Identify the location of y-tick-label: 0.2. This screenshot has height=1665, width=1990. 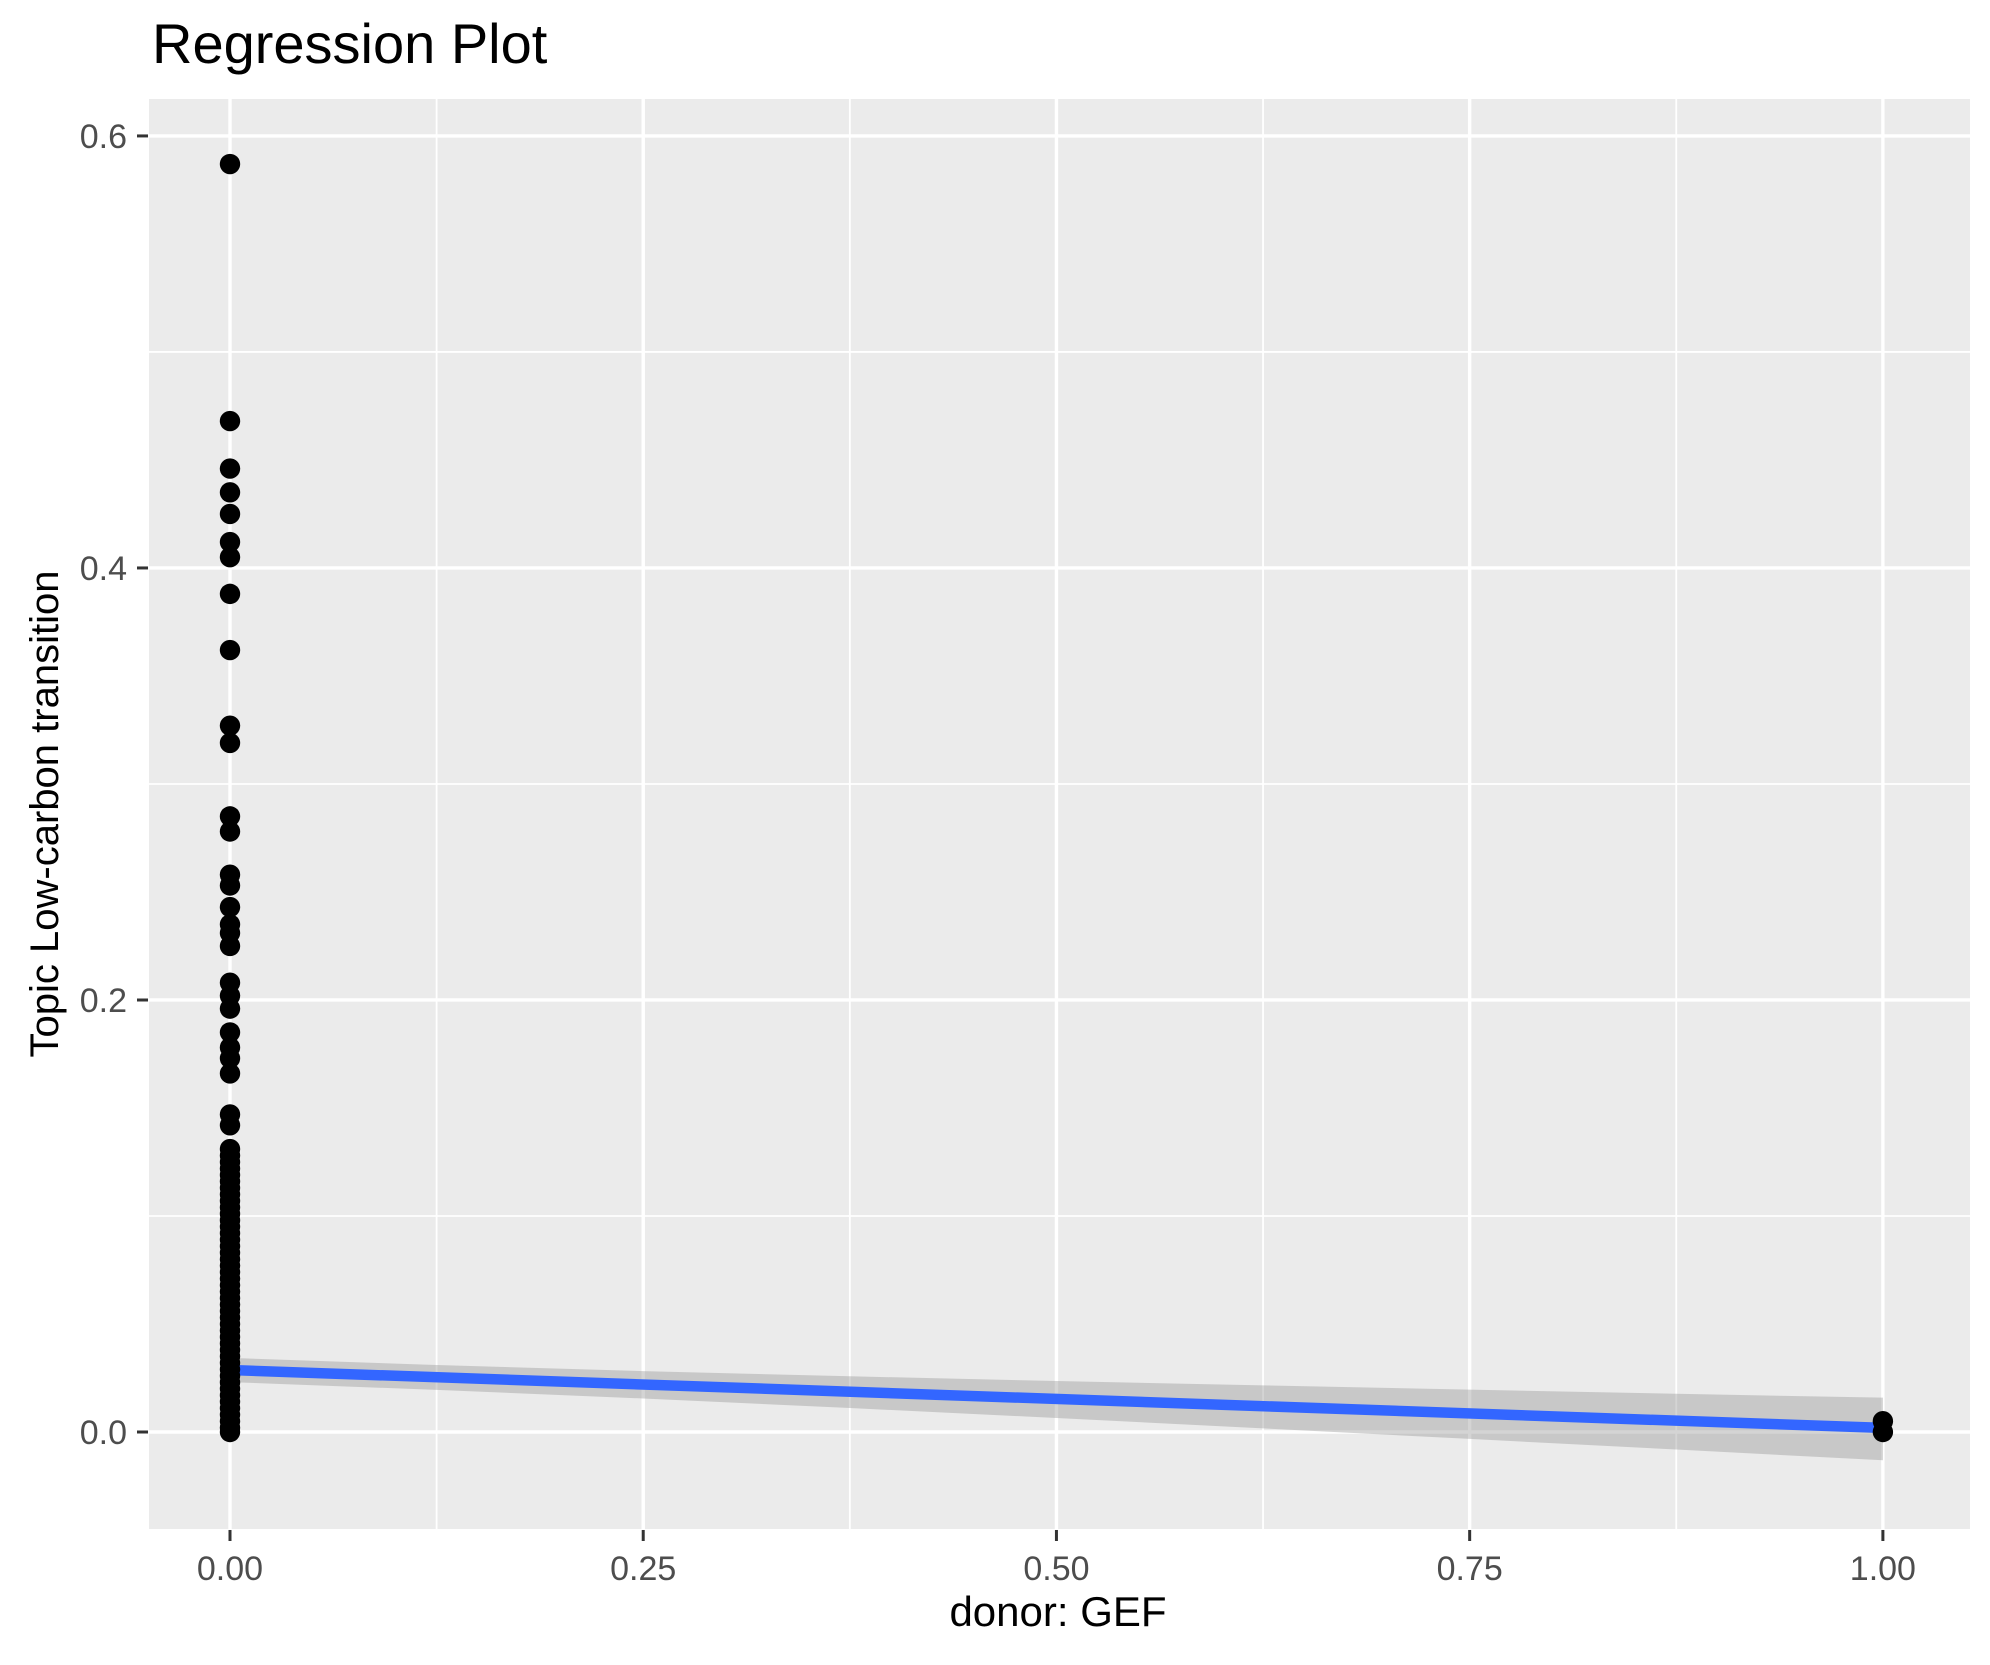
(103, 1001).